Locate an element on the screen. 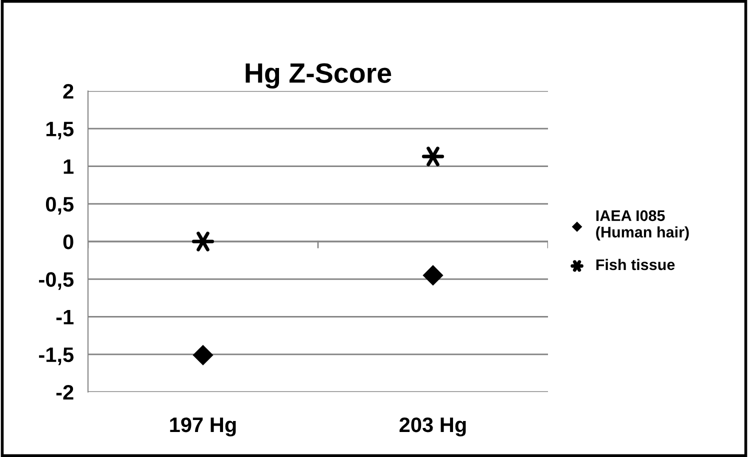  y-tick-label: 1 is located at coordinates (69, 166).